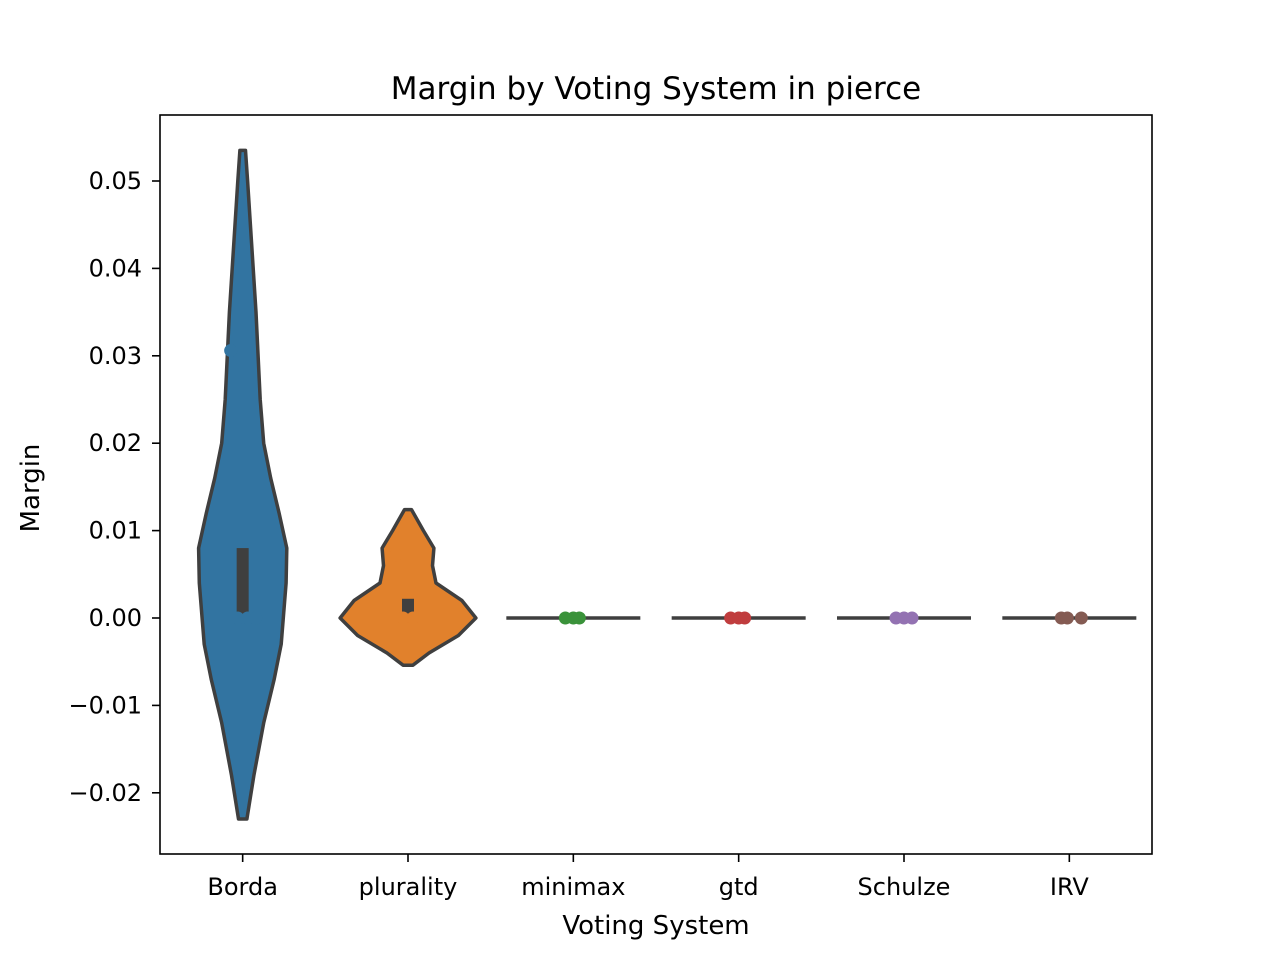 This screenshot has width=1280, height=960. I want to click on x-tick-label: Borda, so click(242, 887).